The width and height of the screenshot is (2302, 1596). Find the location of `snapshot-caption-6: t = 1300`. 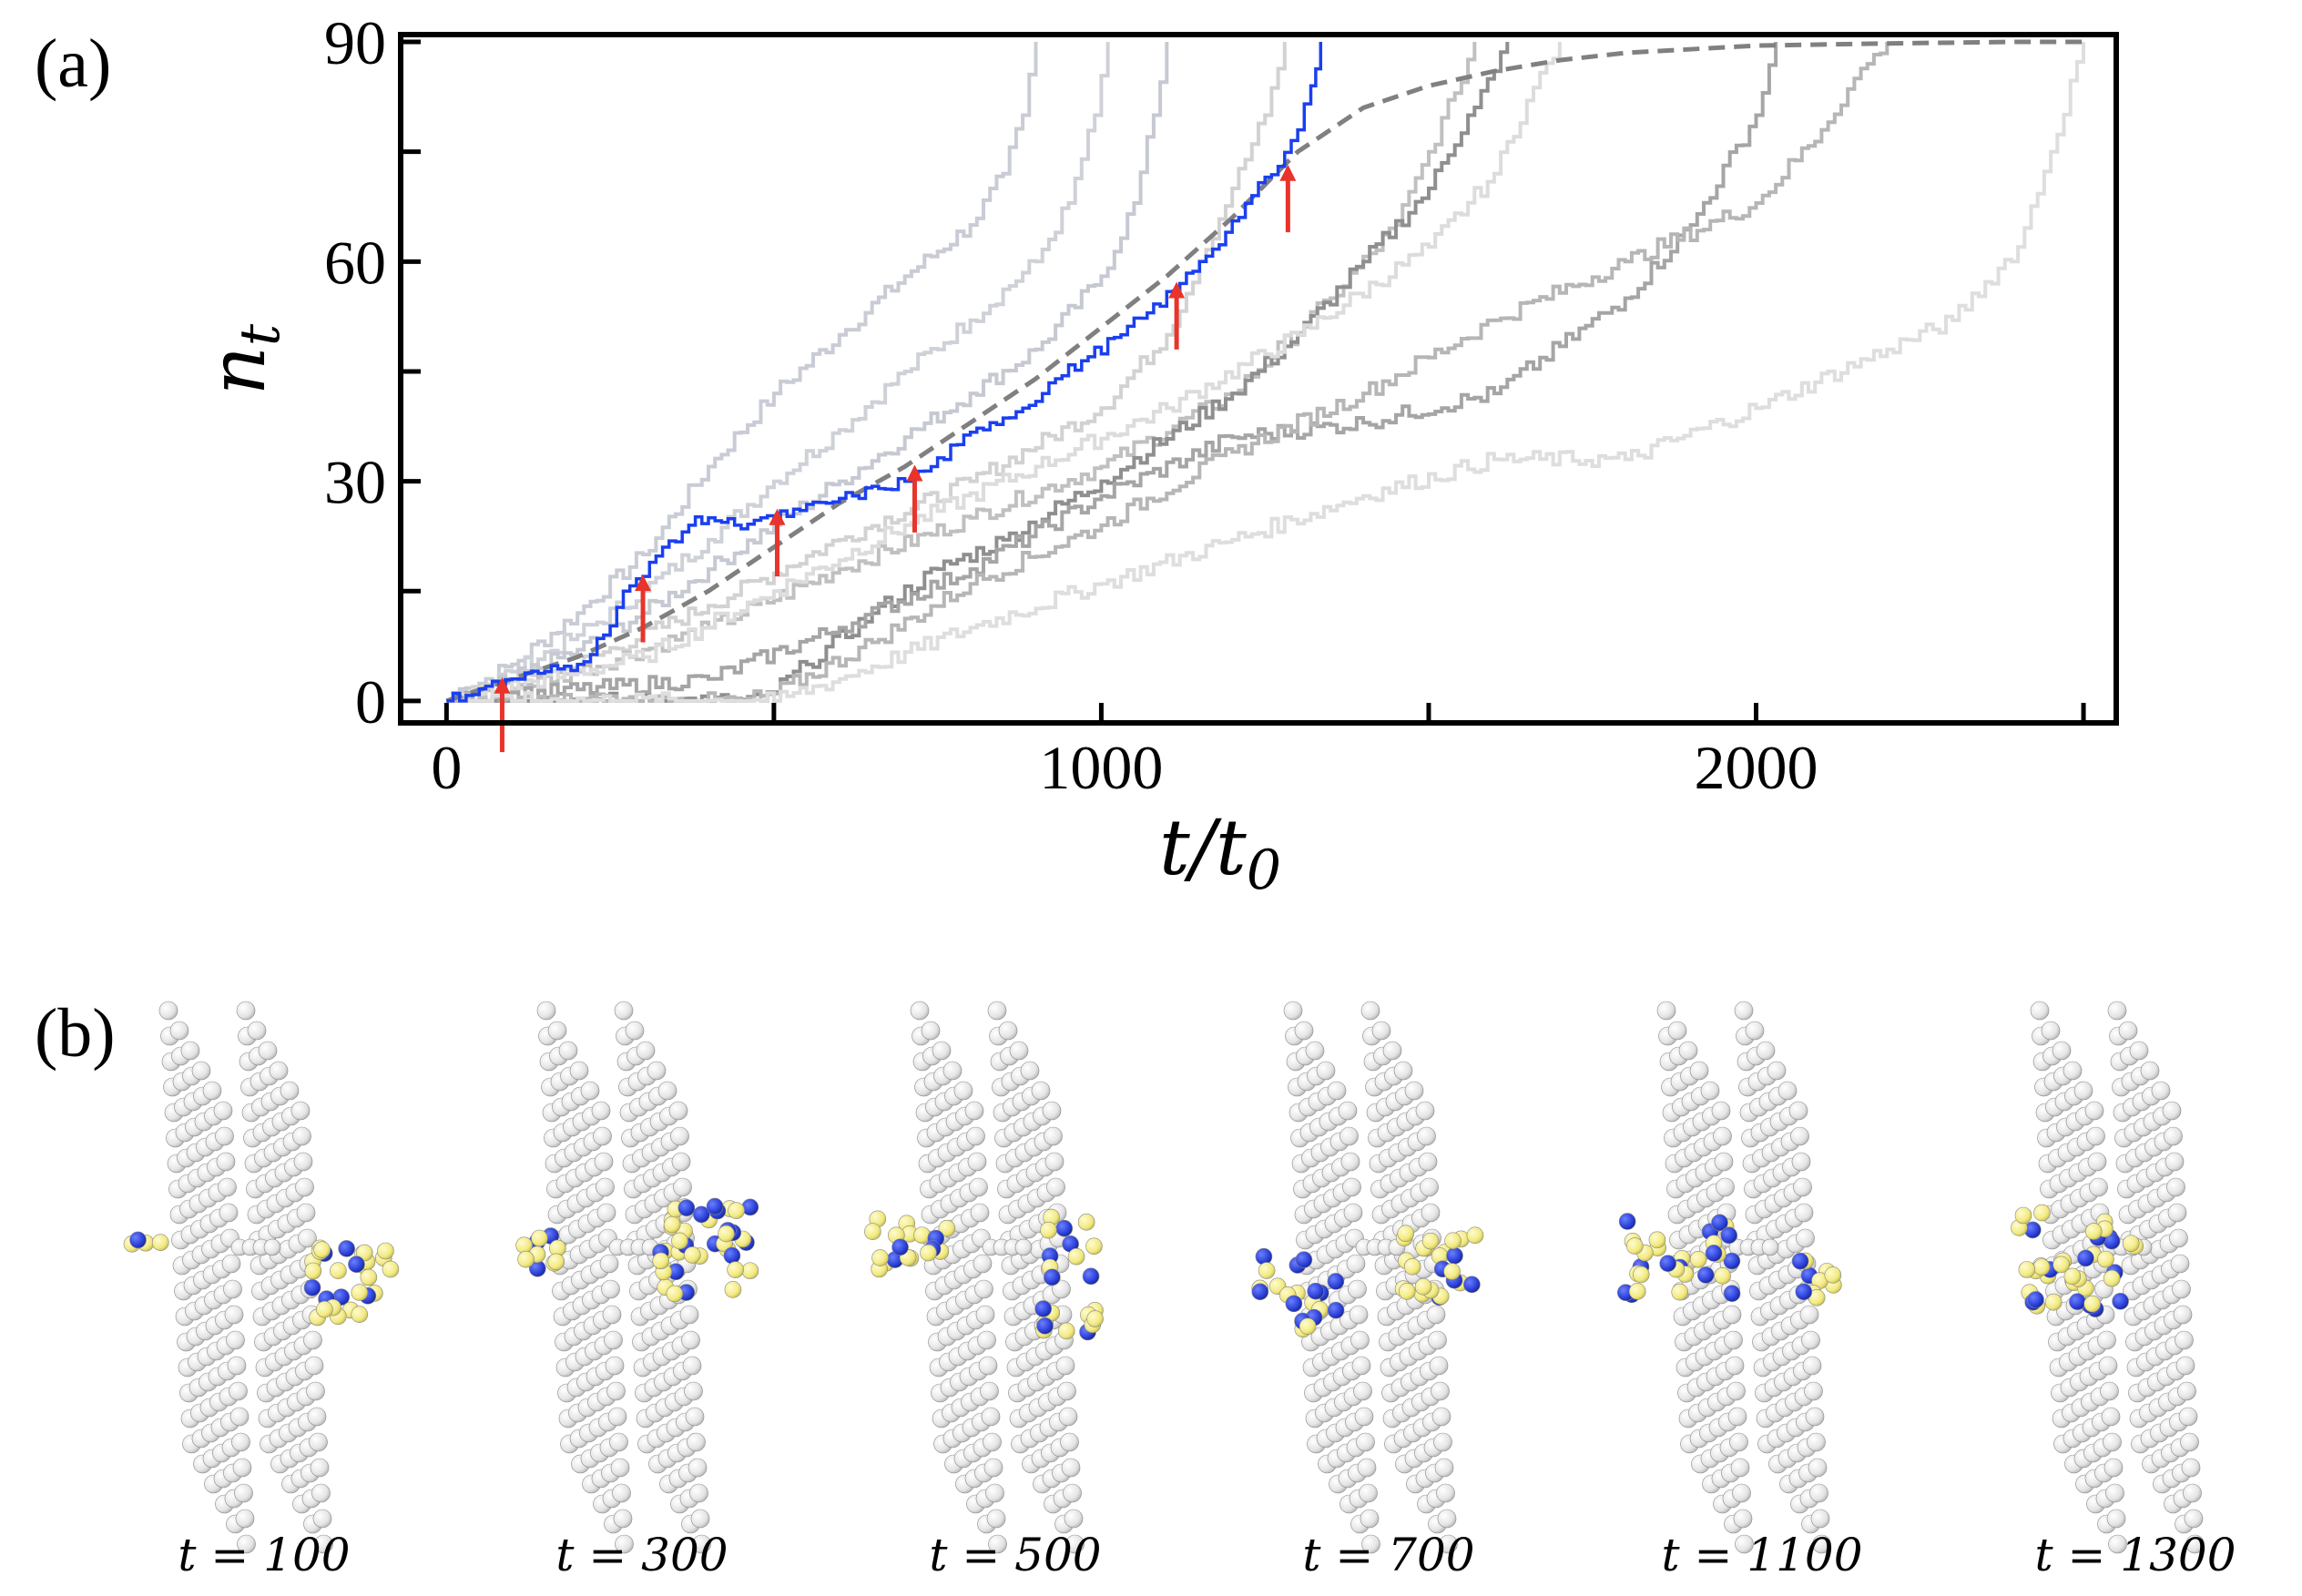

snapshot-caption-6: t = 1300 is located at coordinates (2135, 1555).